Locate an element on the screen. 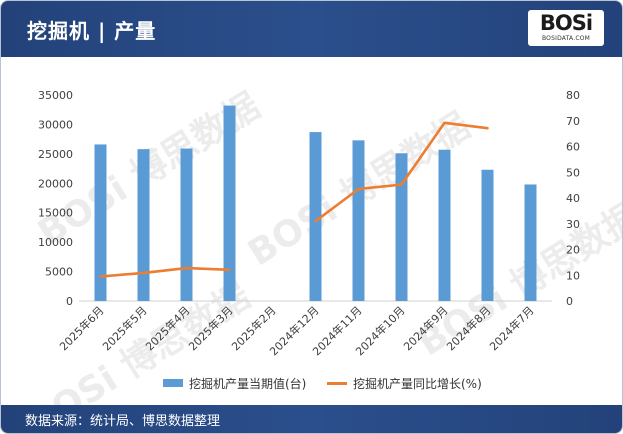 This screenshot has width=623, height=434. y-left-tick-label: 15000 is located at coordinates (55, 213).